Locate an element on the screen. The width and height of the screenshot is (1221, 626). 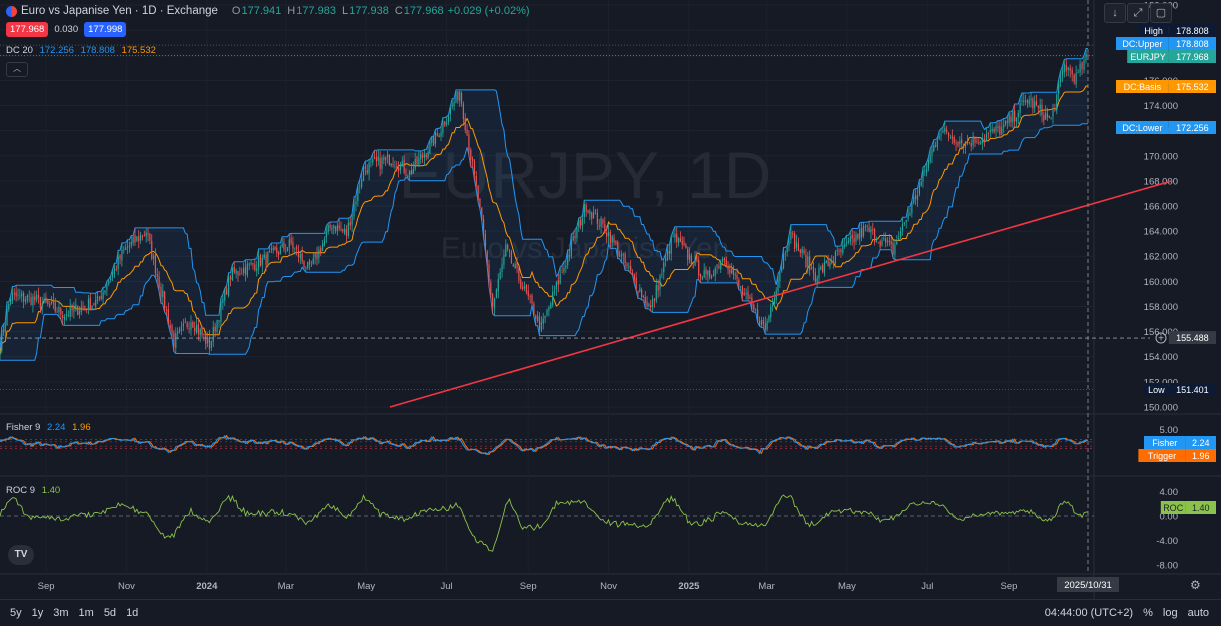
timeframe-3m: 3m is located at coordinates (61, 613).